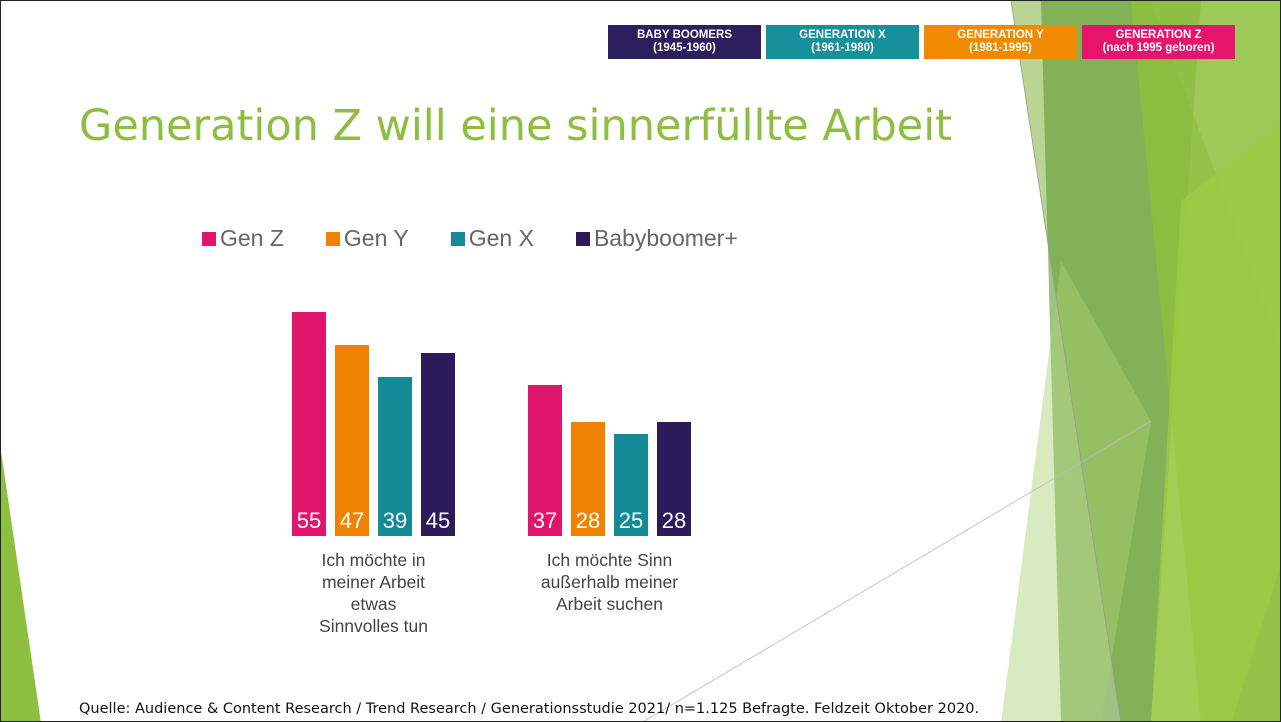 Image resolution: width=1281 pixels, height=722 pixels. Describe the element at coordinates (1158, 48) in the screenshot. I see `generation-years: (nach 1995 geboren)` at that location.